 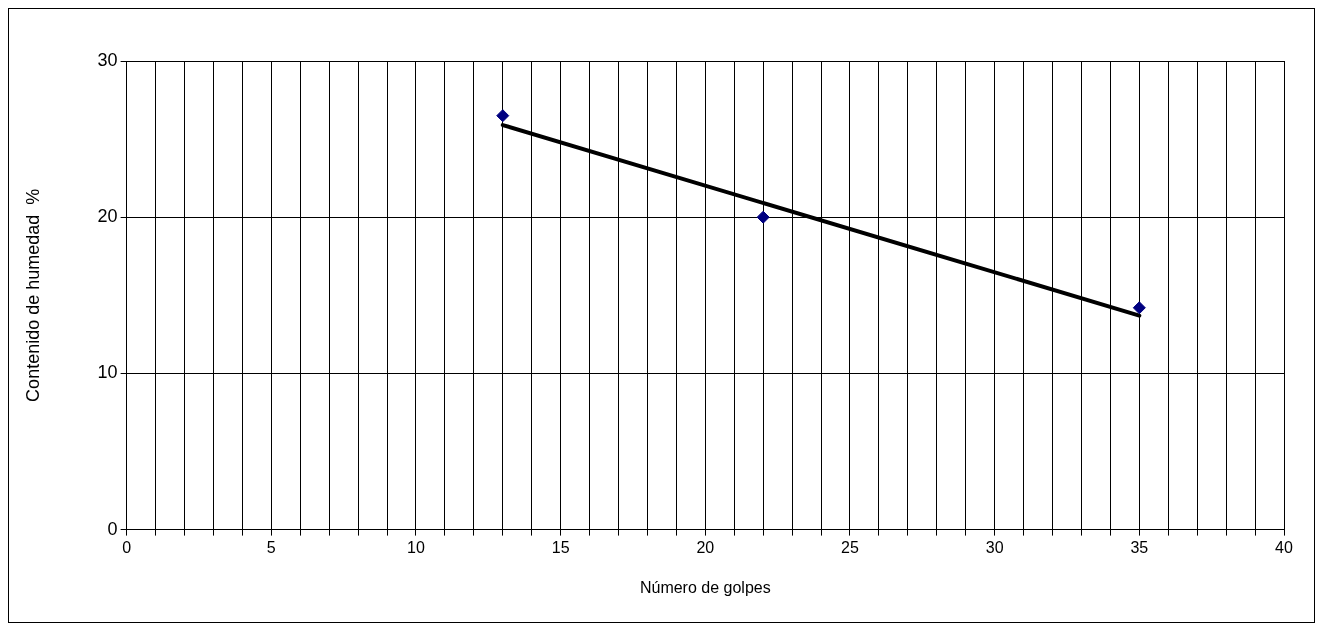 What do you see at coordinates (1139, 547) in the screenshot?
I see `x-tick-label: 35` at bounding box center [1139, 547].